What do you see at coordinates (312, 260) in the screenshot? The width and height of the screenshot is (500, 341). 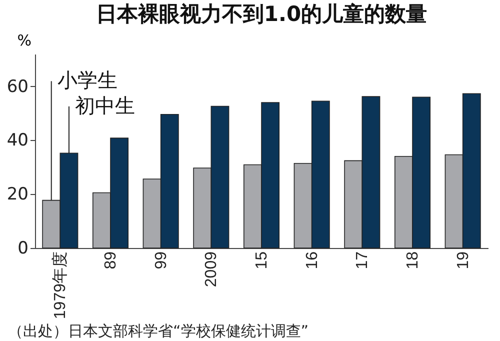 I see `x-tick-label: 16` at bounding box center [312, 260].